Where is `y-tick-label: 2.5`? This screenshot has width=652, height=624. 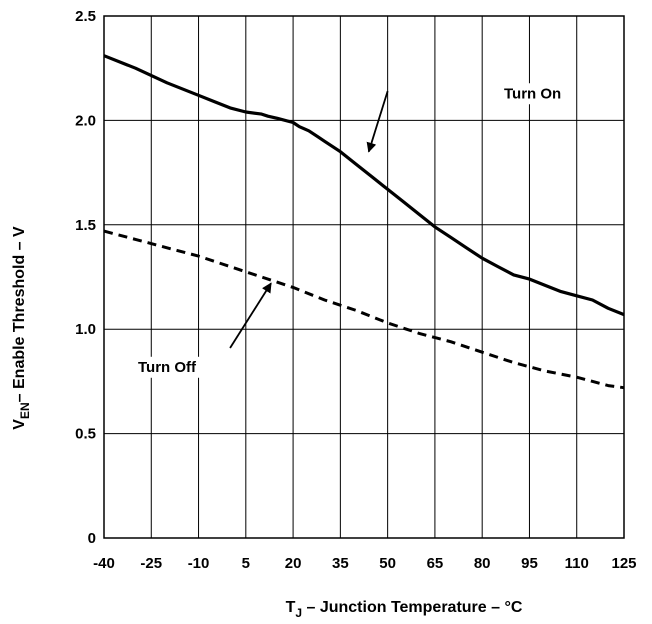 y-tick-label: 2.5 is located at coordinates (85, 16).